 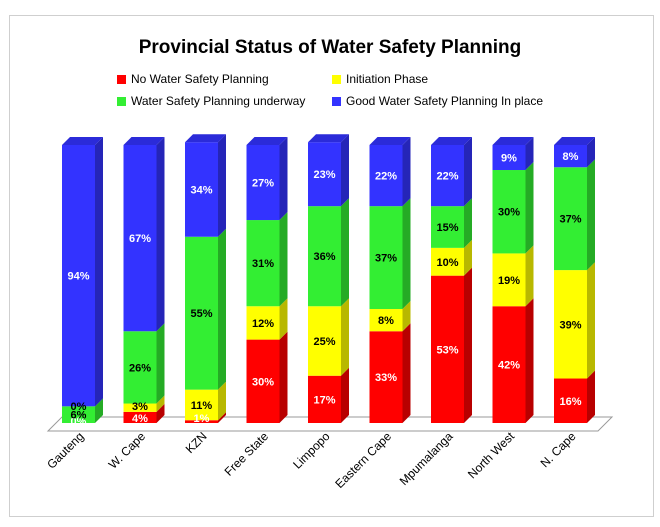 What do you see at coordinates (324, 400) in the screenshot?
I see `data-label: 17%` at bounding box center [324, 400].